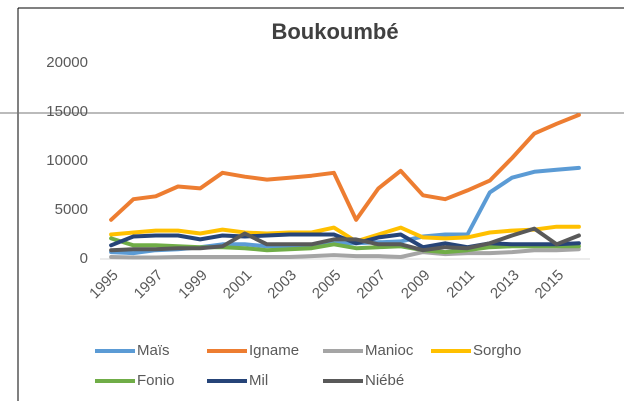 Image resolution: width=624 pixels, height=406 pixels. I want to click on x-tick-label: 2005, so click(327, 285).